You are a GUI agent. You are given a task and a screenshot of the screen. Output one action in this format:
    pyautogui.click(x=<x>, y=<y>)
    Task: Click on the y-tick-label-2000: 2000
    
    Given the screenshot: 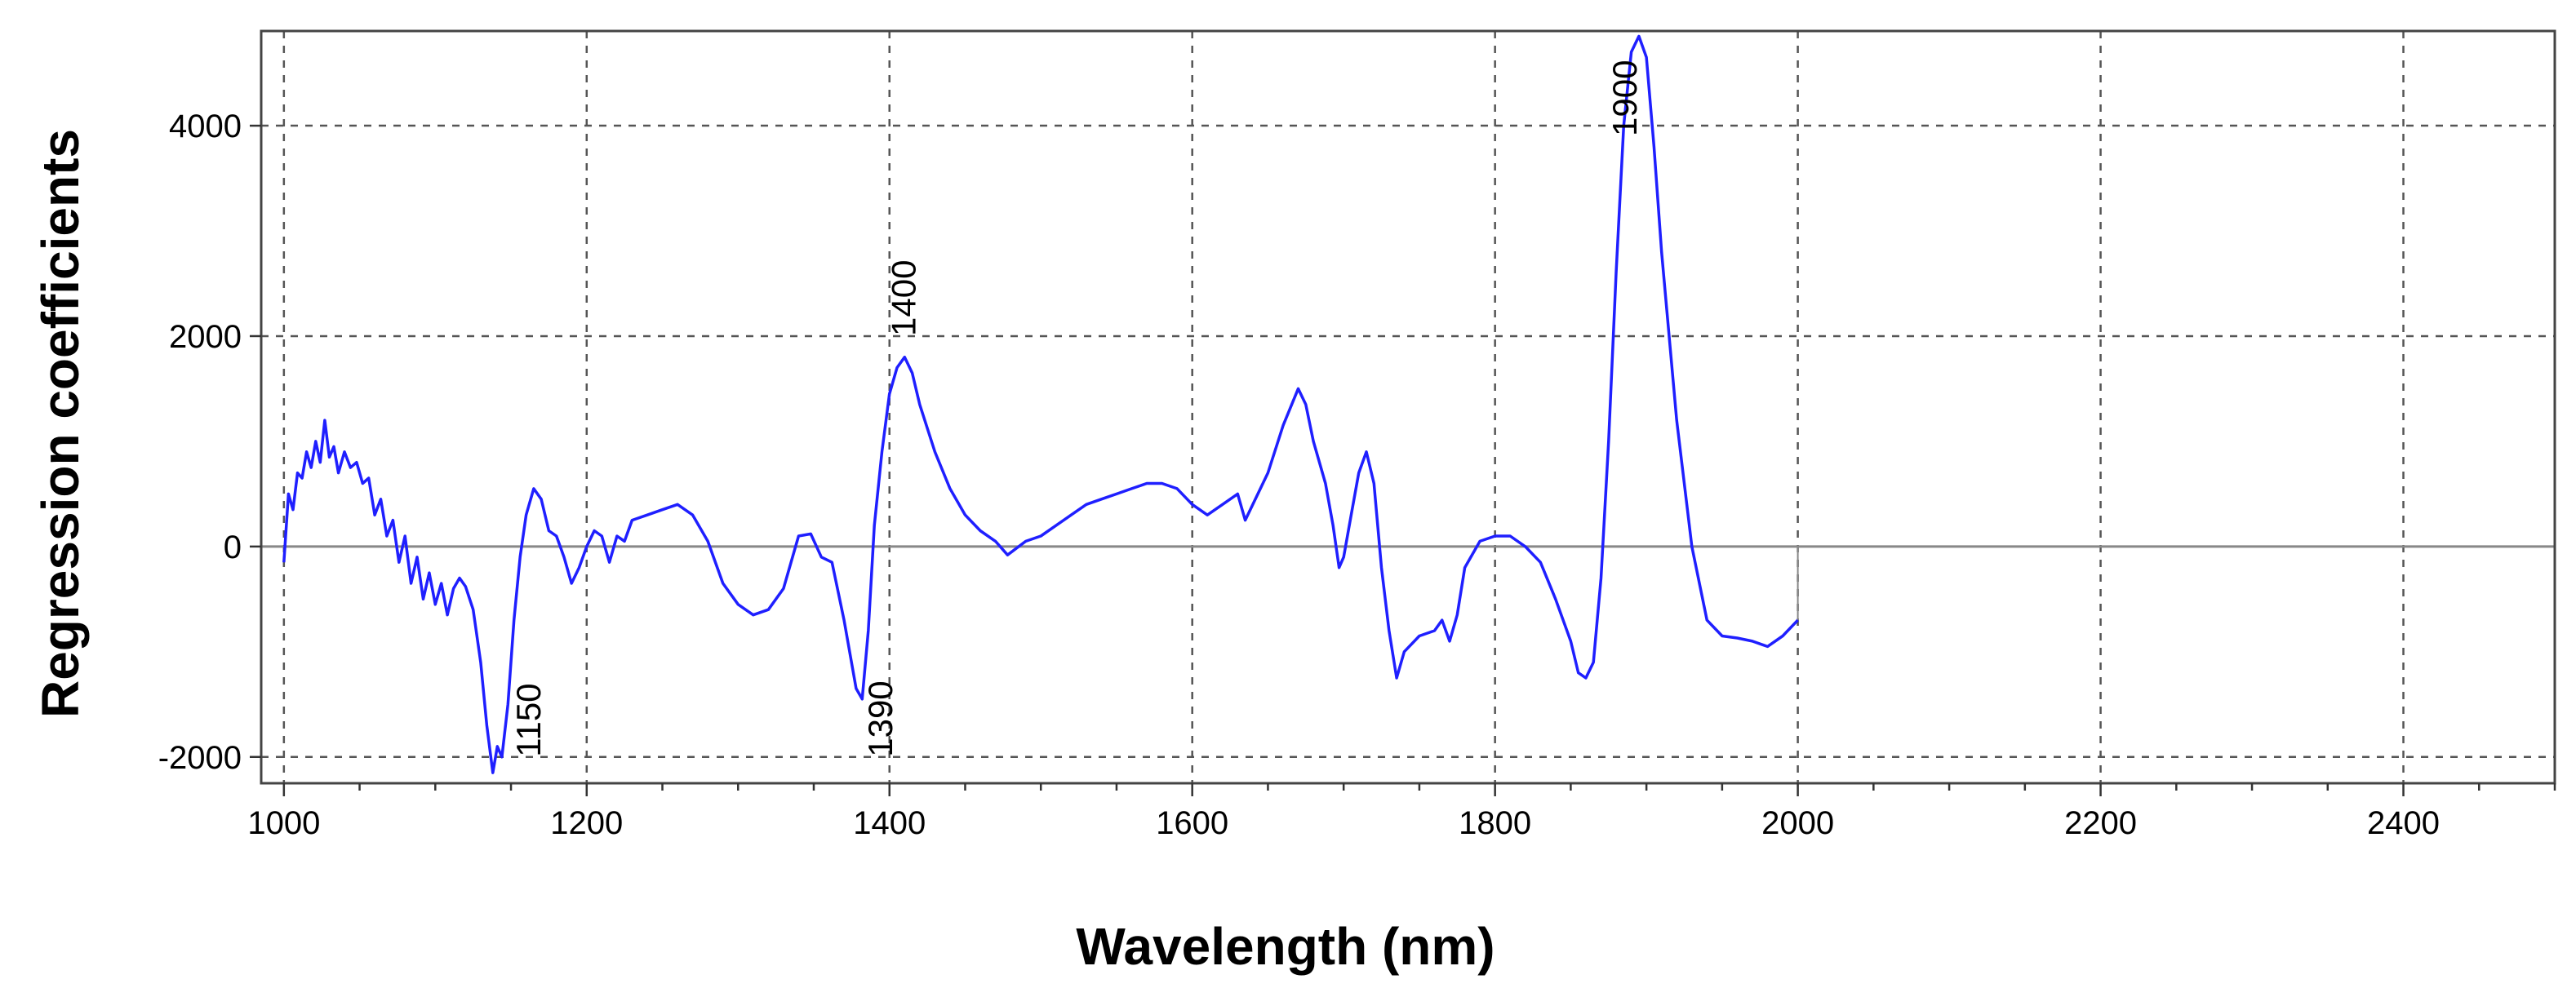 What is the action you would take?
    pyautogui.click(x=205, y=337)
    